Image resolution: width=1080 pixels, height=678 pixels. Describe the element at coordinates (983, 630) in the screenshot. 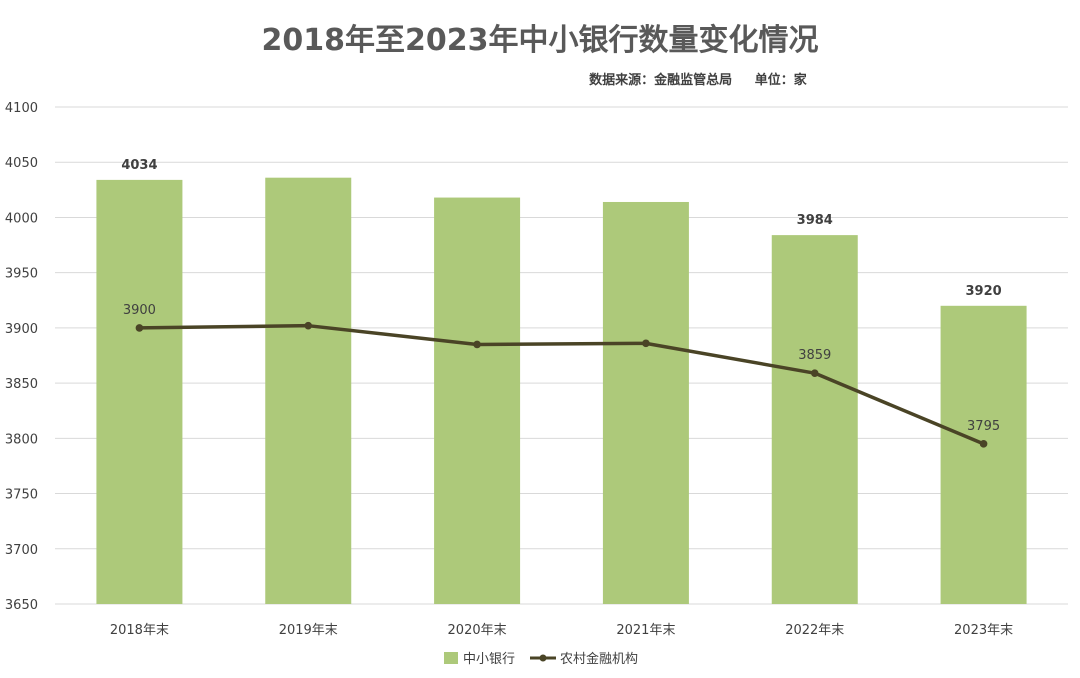

I see `x-tick-label: 2023年末` at that location.